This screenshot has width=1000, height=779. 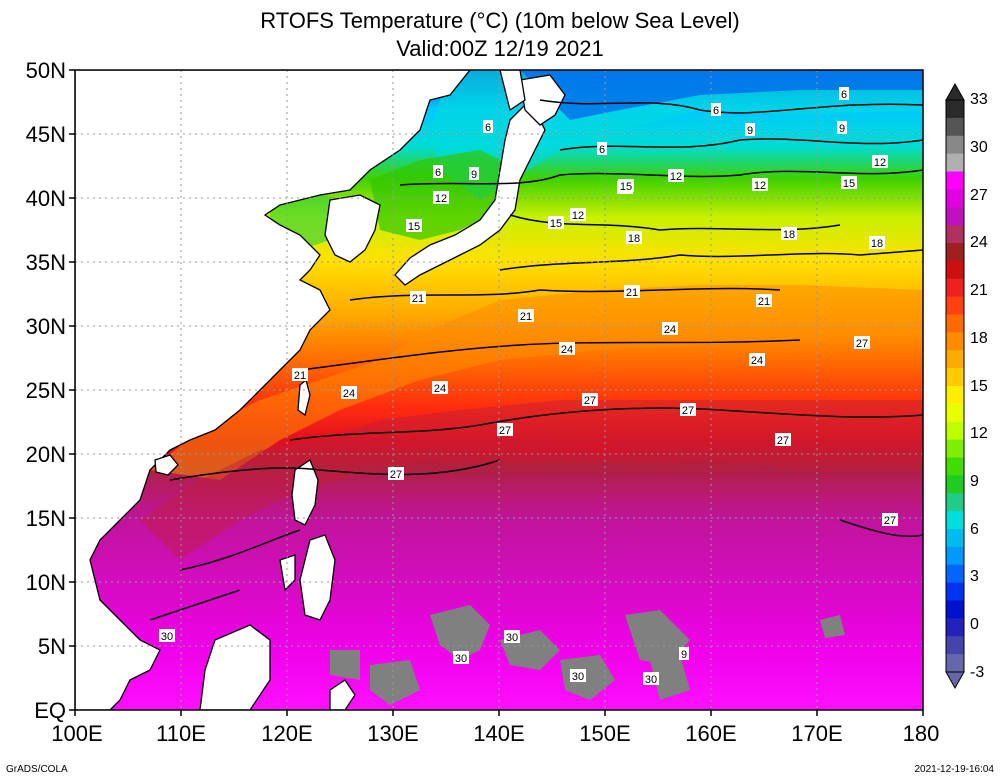 I want to click on footer-timestamp: 2021-12-19-16:04, so click(x=954, y=769).